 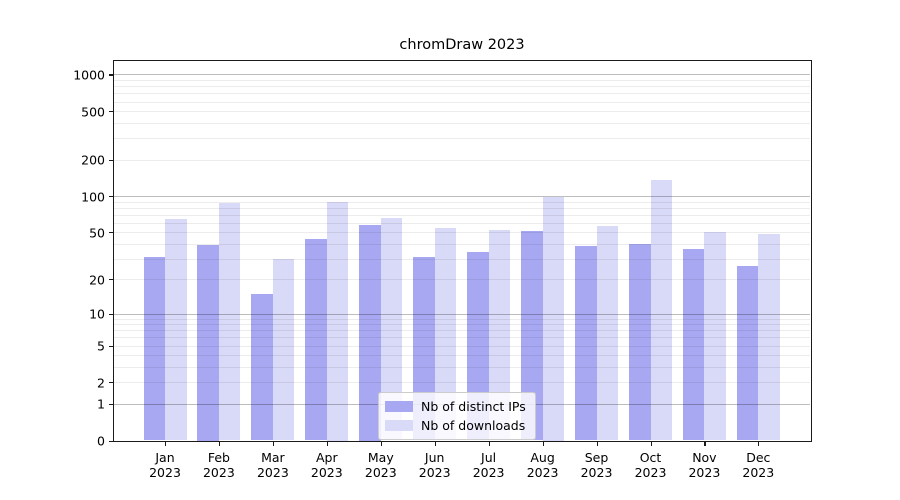 I want to click on x-tick-label: Mar 2023, so click(x=272, y=465).